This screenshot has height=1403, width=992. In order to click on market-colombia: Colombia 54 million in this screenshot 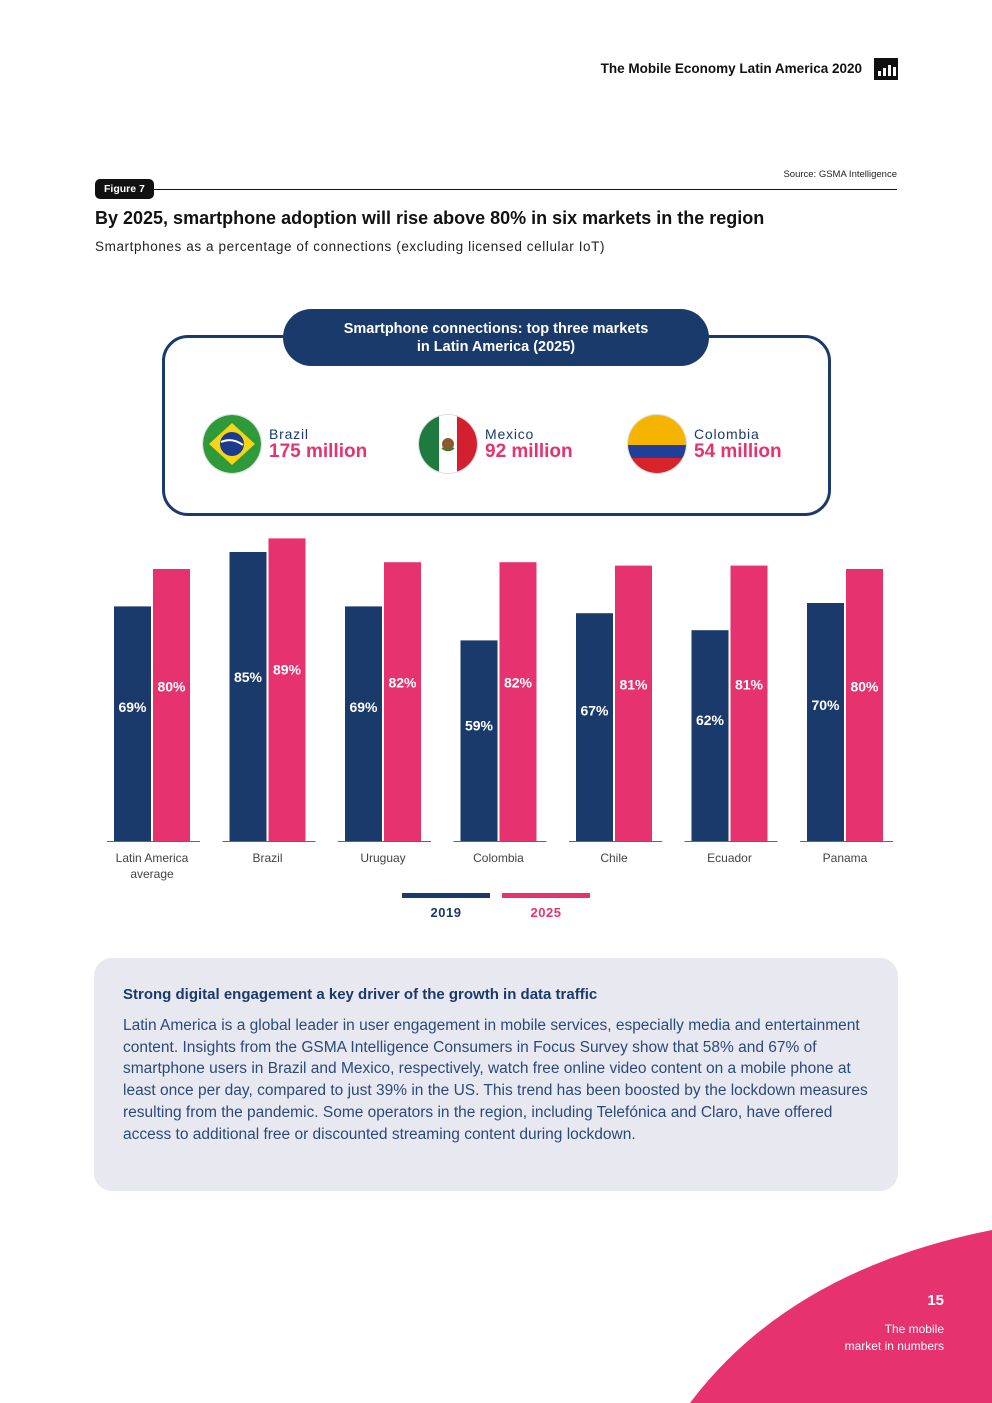, I will do `click(705, 444)`.